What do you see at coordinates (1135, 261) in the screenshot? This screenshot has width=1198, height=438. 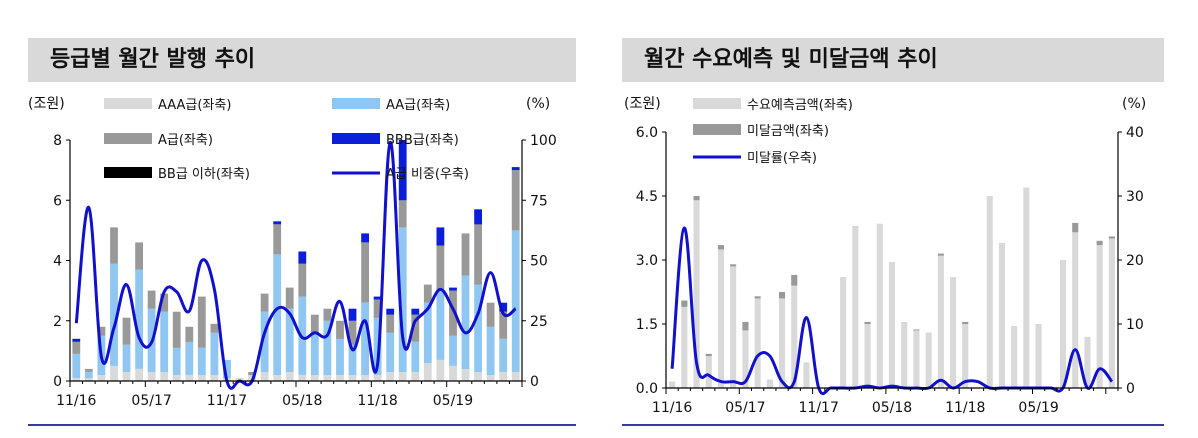 I see `y-tick-label-right: 20` at bounding box center [1135, 261].